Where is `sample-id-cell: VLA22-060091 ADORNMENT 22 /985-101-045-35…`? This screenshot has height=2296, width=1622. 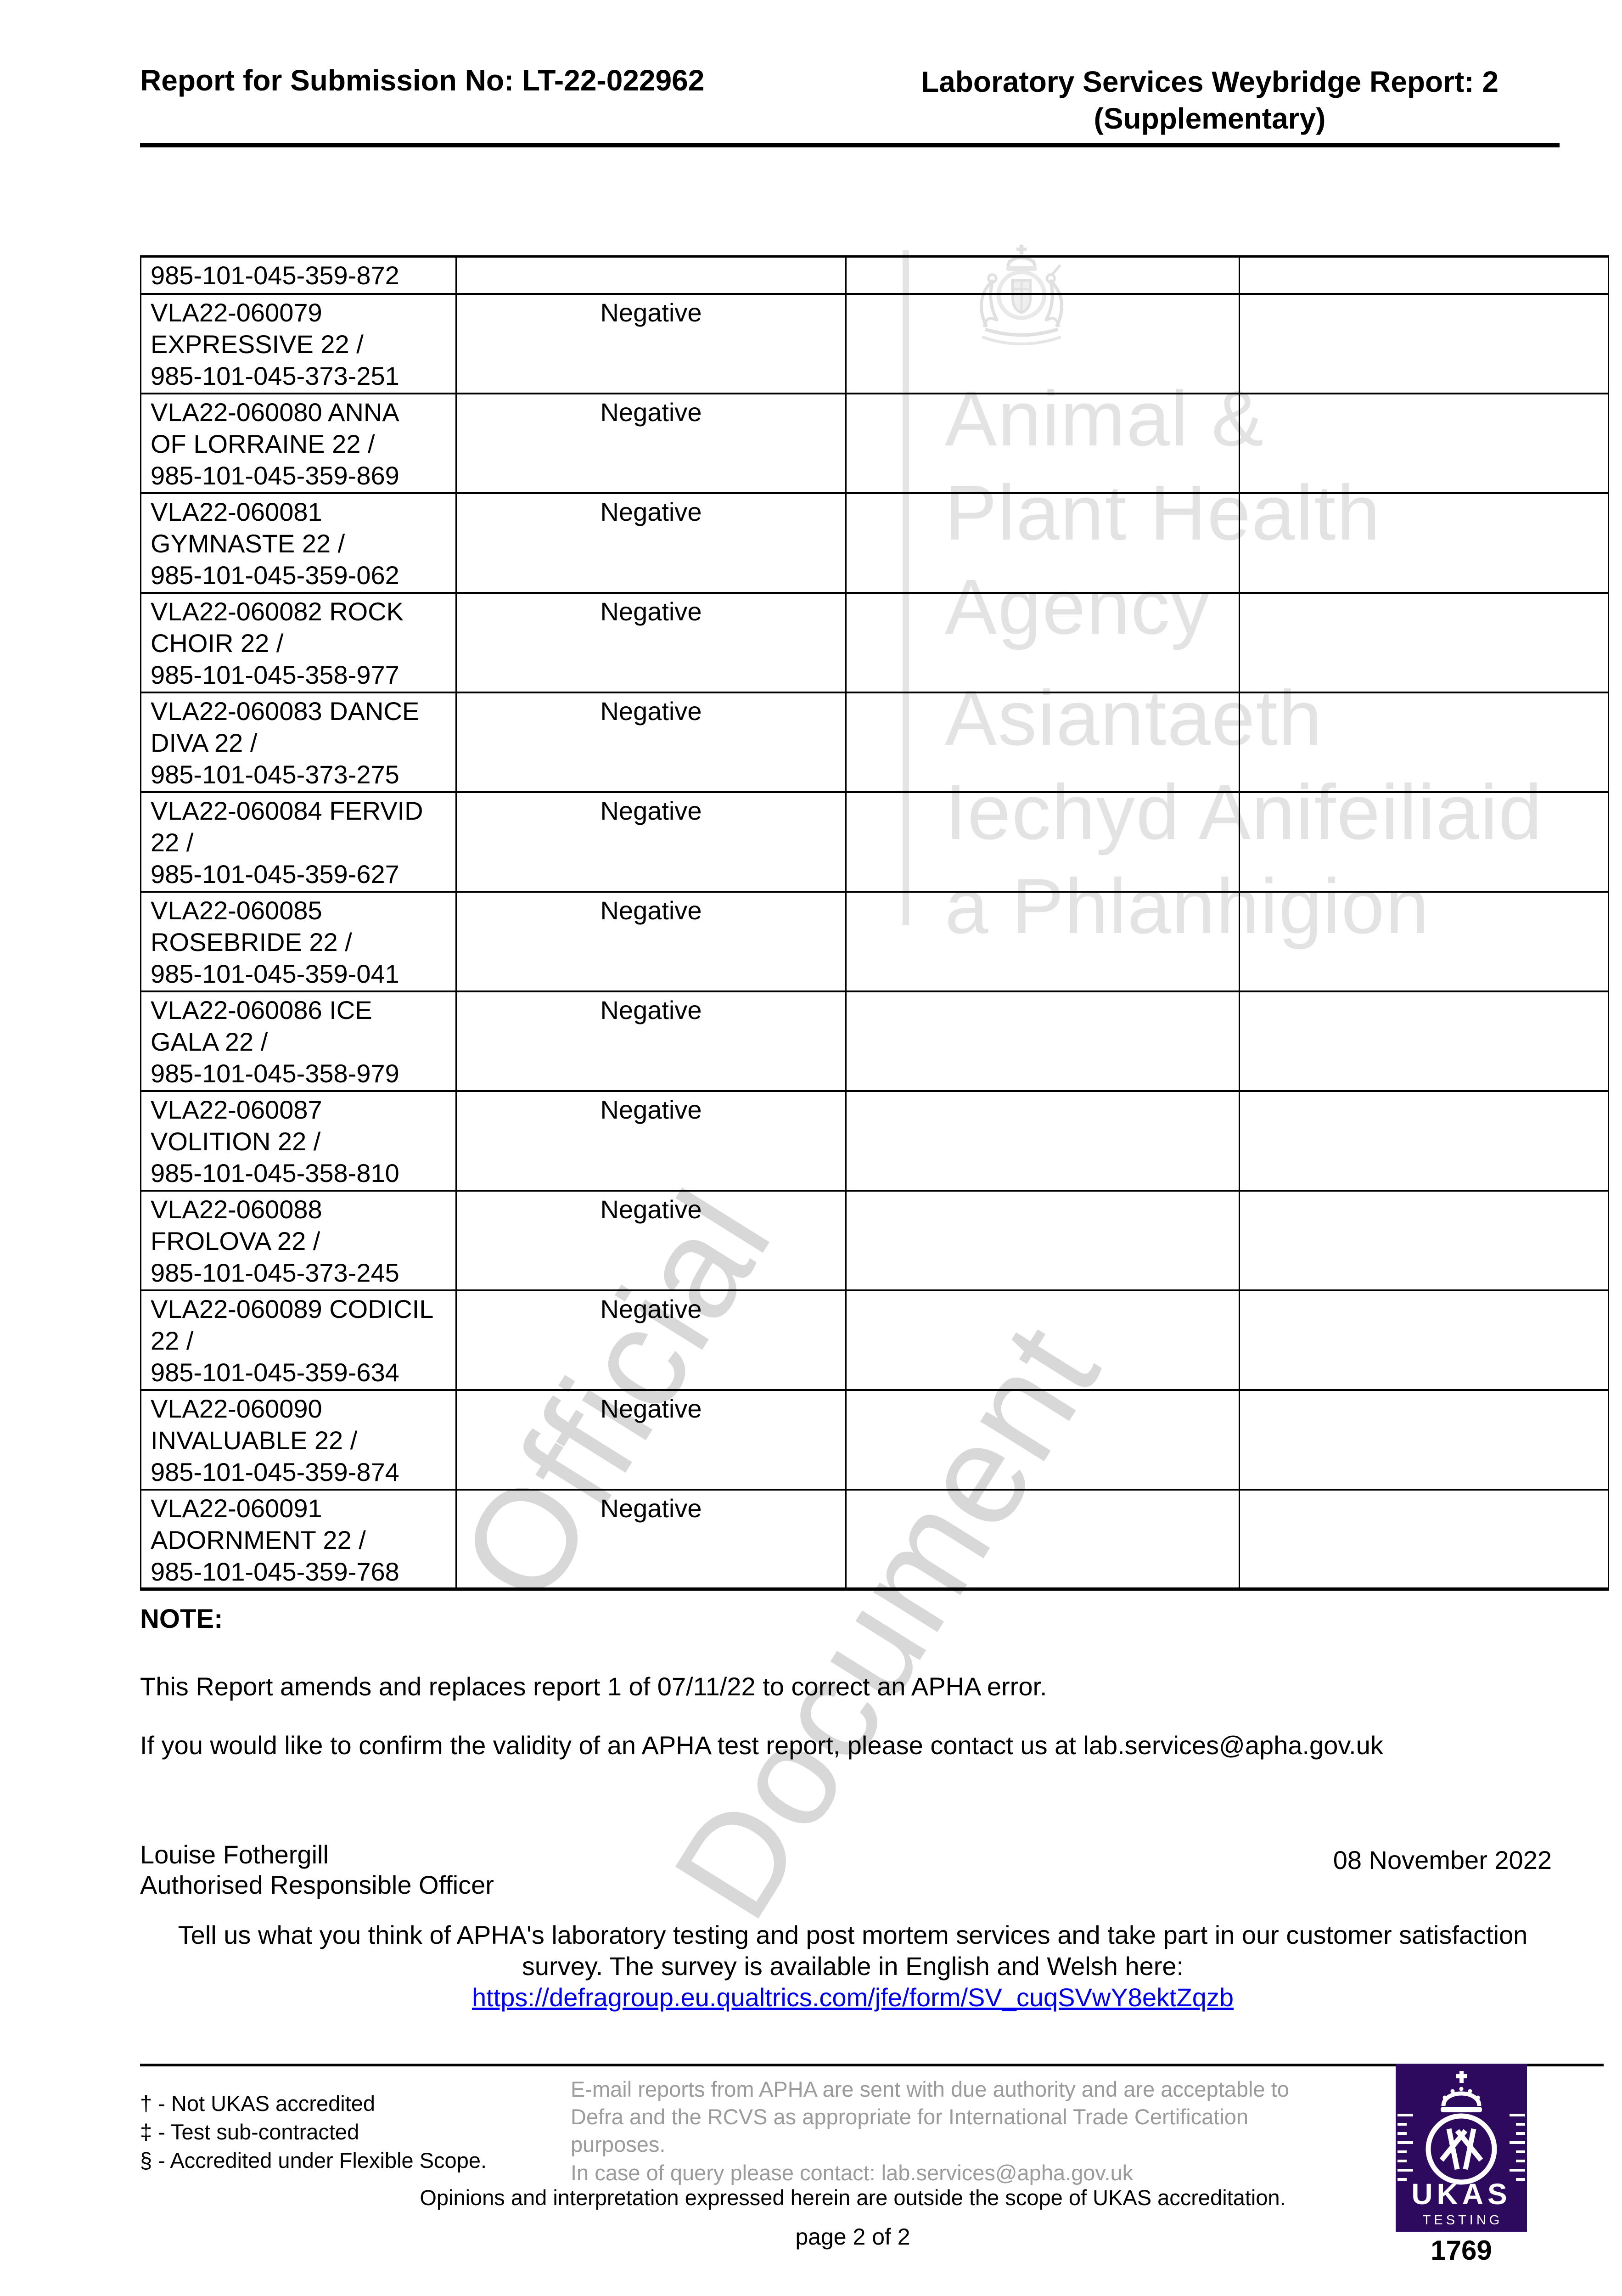
sample-id-cell: VLA22-060091 ADORNMENT 22 /985-101-045-35… is located at coordinates (298, 1539).